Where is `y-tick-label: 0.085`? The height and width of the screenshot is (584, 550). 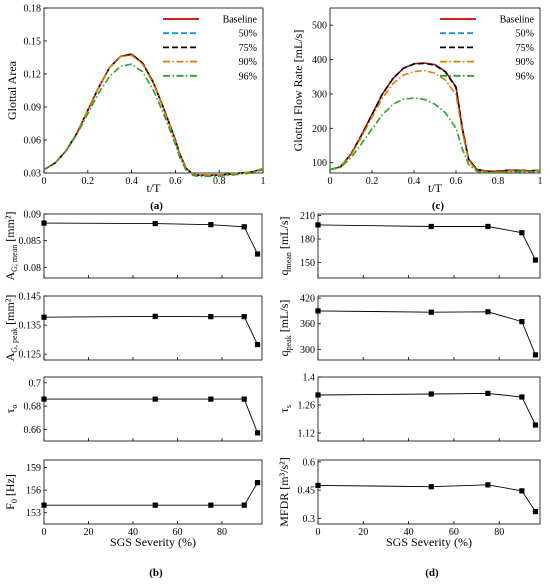
y-tick-label: 0.085 is located at coordinates (30, 241).